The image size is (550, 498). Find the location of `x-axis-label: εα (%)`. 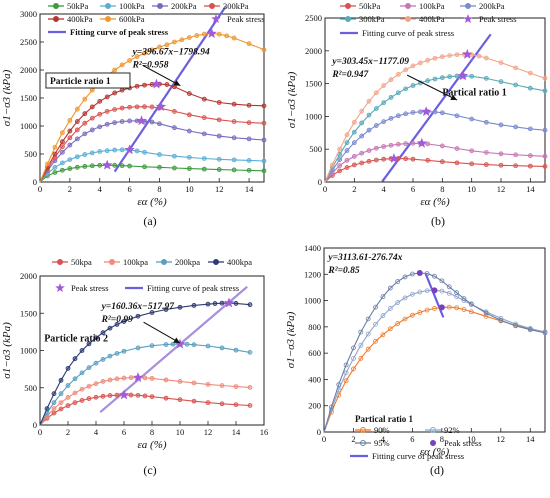

x-axis-label: εα (%) is located at coordinates (435, 452).